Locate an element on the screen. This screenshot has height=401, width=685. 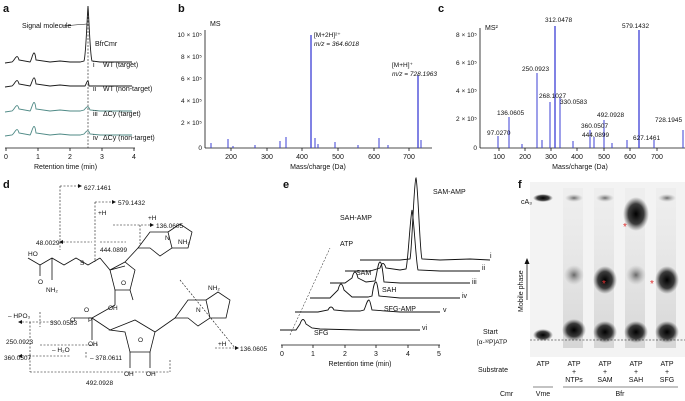
mobile-phase-label: Mobile phase is located at coordinates (521, 291).